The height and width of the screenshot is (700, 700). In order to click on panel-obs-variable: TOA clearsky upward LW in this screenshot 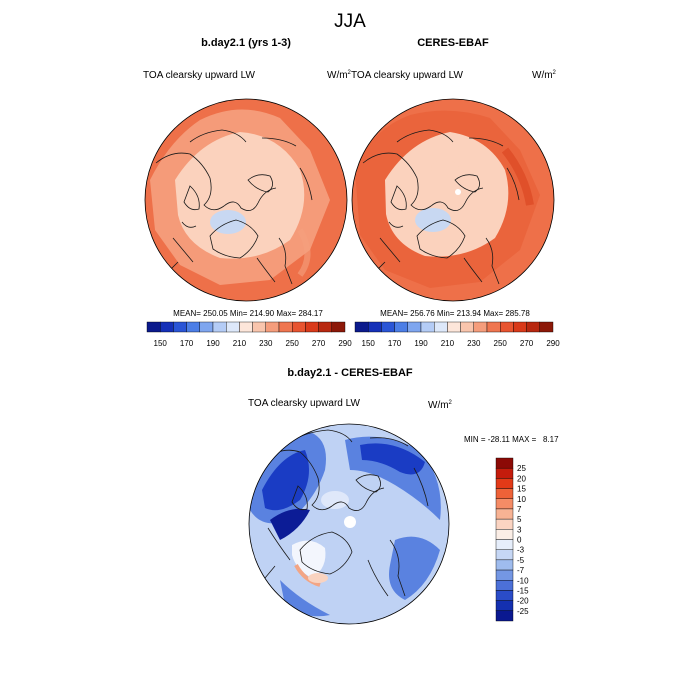, I will do `click(407, 75)`.